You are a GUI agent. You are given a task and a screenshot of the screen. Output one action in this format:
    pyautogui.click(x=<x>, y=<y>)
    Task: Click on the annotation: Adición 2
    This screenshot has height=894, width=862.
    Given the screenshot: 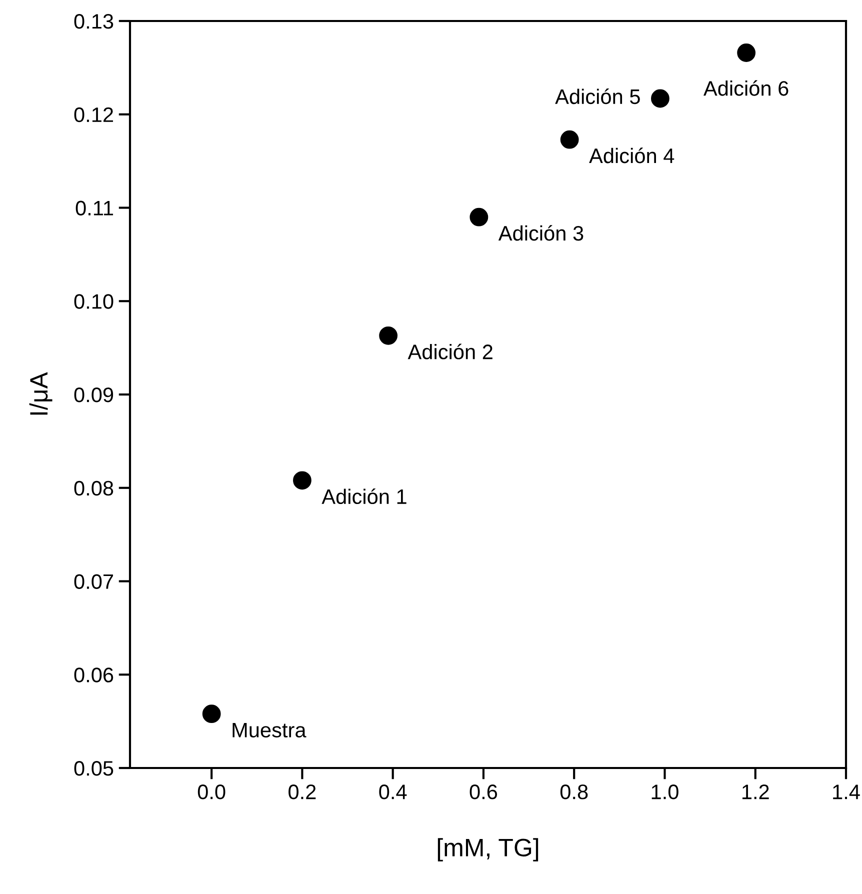 What is the action you would take?
    pyautogui.click(x=450, y=352)
    